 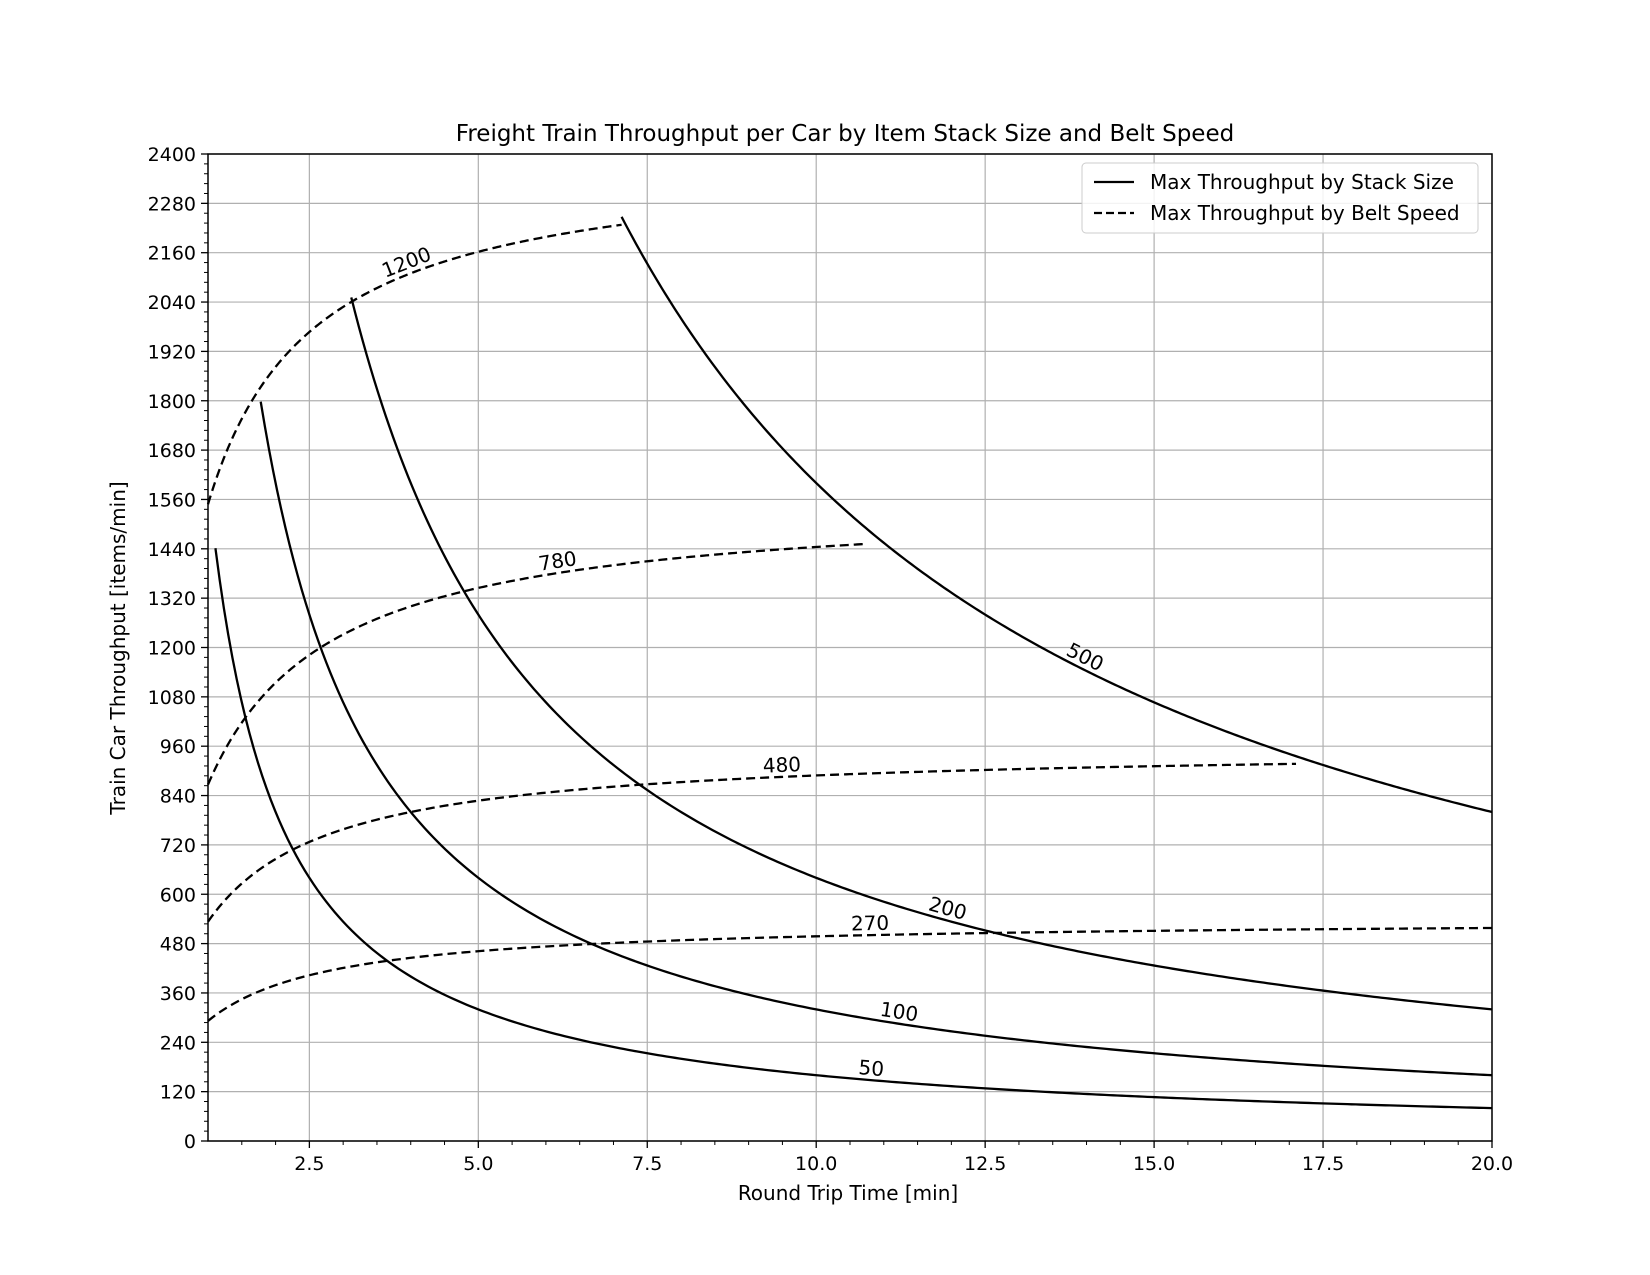 What do you see at coordinates (178, 1043) in the screenshot?
I see `y-tick-label: 240` at bounding box center [178, 1043].